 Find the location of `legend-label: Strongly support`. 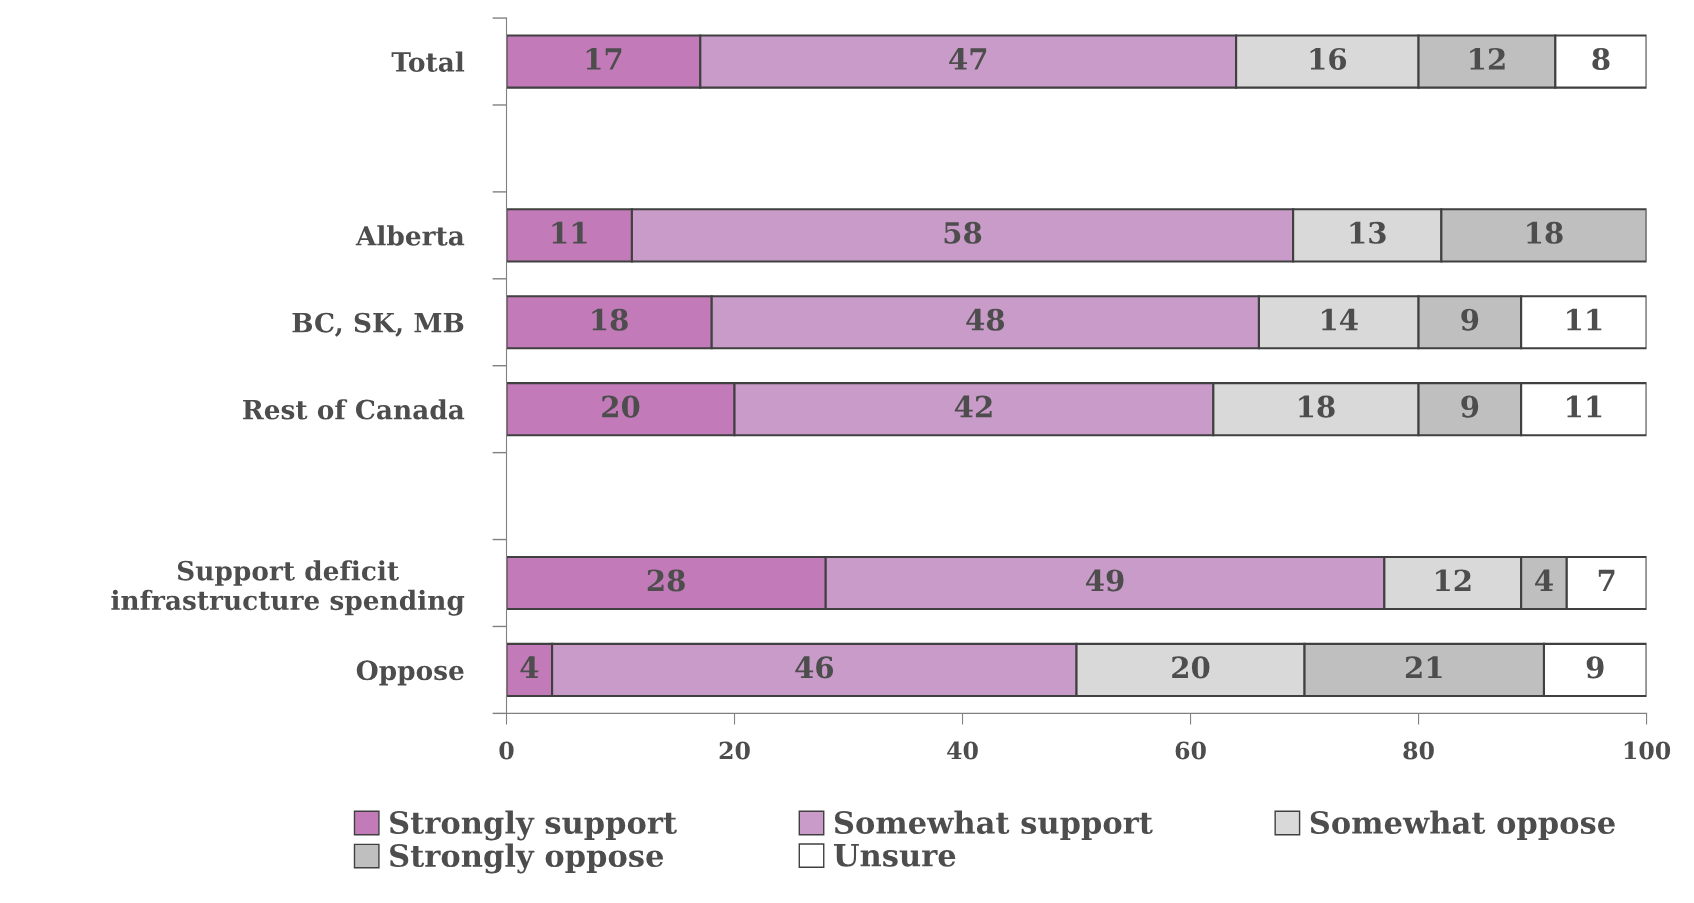

legend-label: Strongly support is located at coordinates (533, 825).